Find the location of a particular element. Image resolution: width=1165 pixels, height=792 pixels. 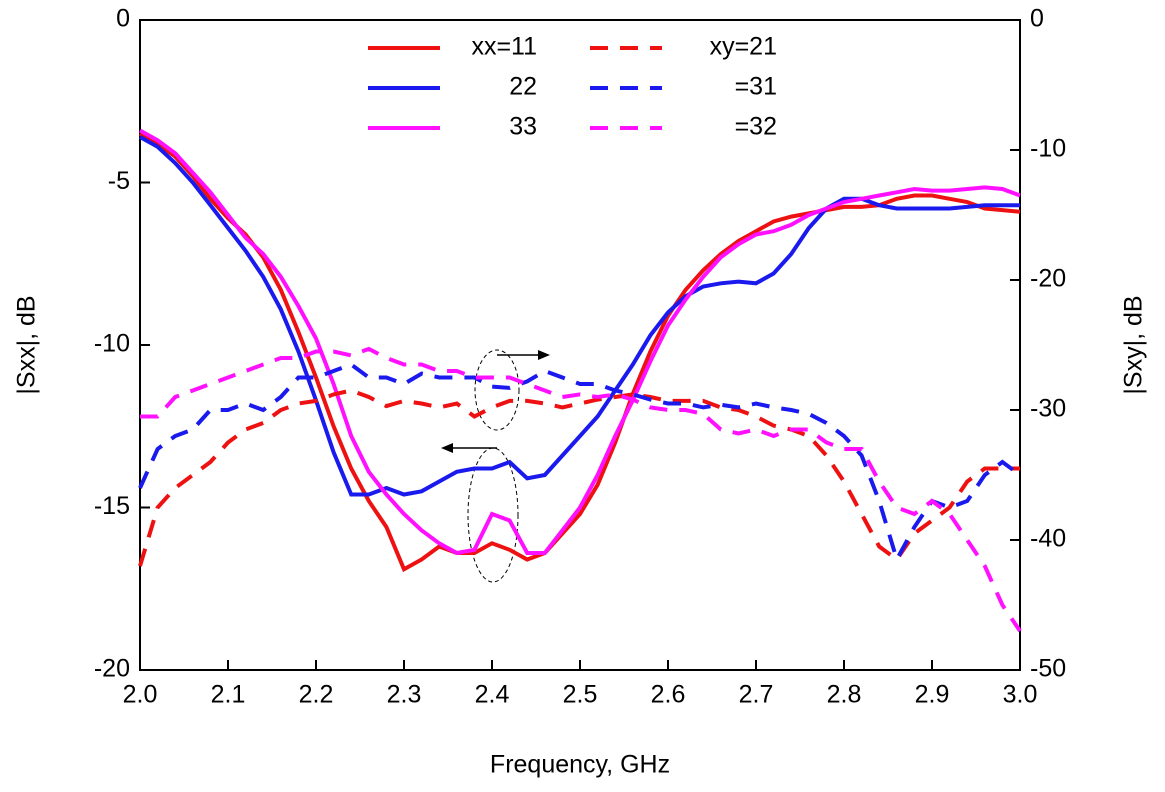

y2-tick-label: -20 is located at coordinates (1048, 279).